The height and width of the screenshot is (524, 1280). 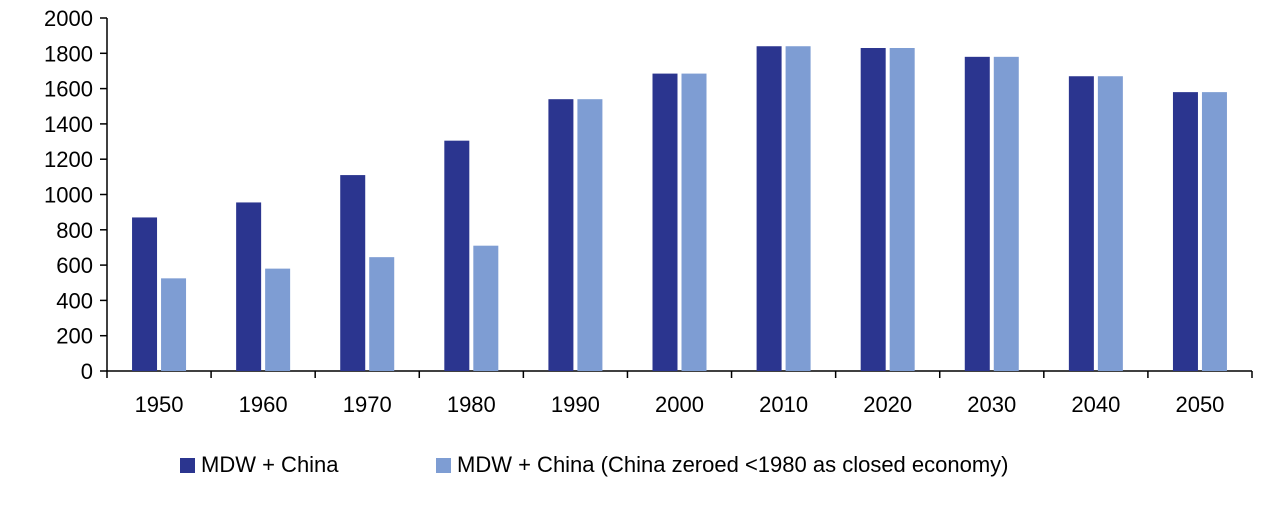 I want to click on legend-label-series-1: MDW + China, so click(x=270, y=464).